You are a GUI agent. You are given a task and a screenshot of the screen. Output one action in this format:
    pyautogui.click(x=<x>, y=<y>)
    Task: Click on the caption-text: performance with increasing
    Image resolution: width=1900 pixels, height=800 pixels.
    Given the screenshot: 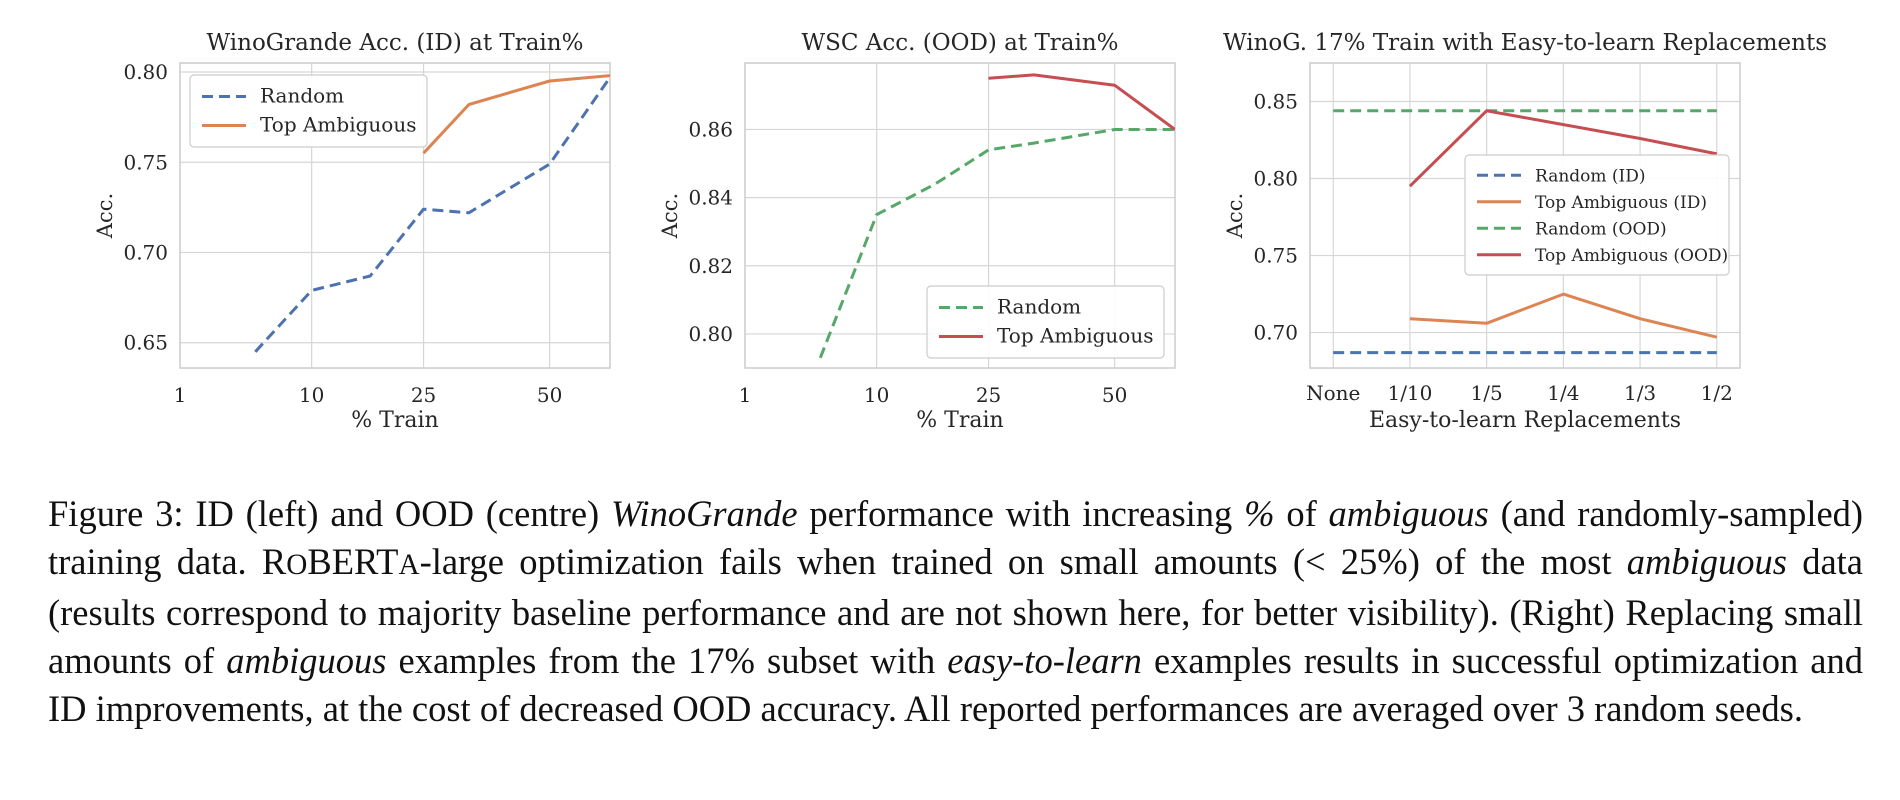 What is the action you would take?
    pyautogui.click(x=1021, y=513)
    